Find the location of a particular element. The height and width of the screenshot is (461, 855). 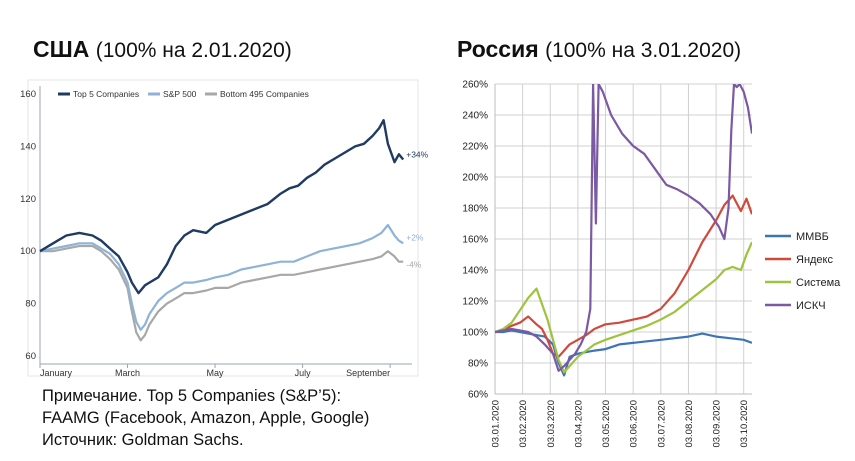

us-y-tick-label: 80 is located at coordinates (30, 304).